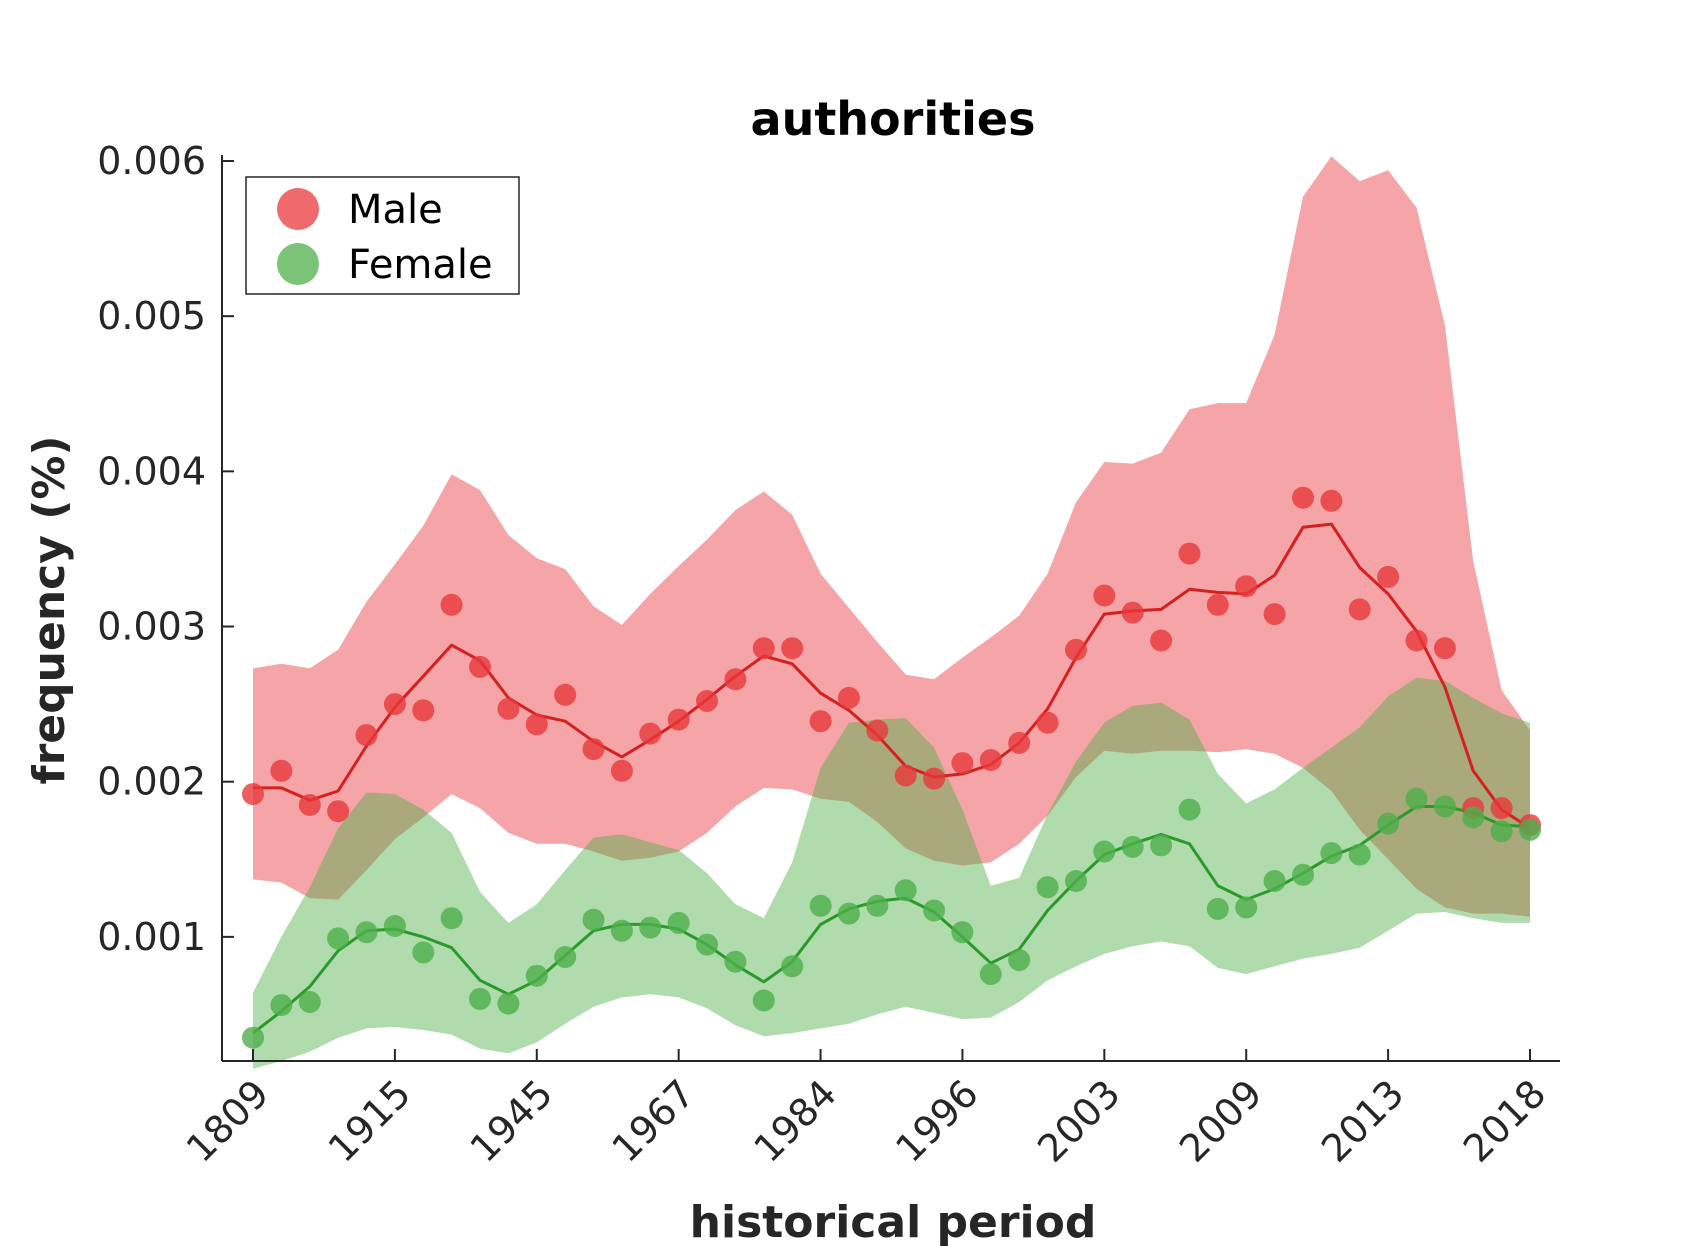 The height and width of the screenshot is (1246, 1700). Describe the element at coordinates (893, 119) in the screenshot. I see `chart-title: authorities` at that location.